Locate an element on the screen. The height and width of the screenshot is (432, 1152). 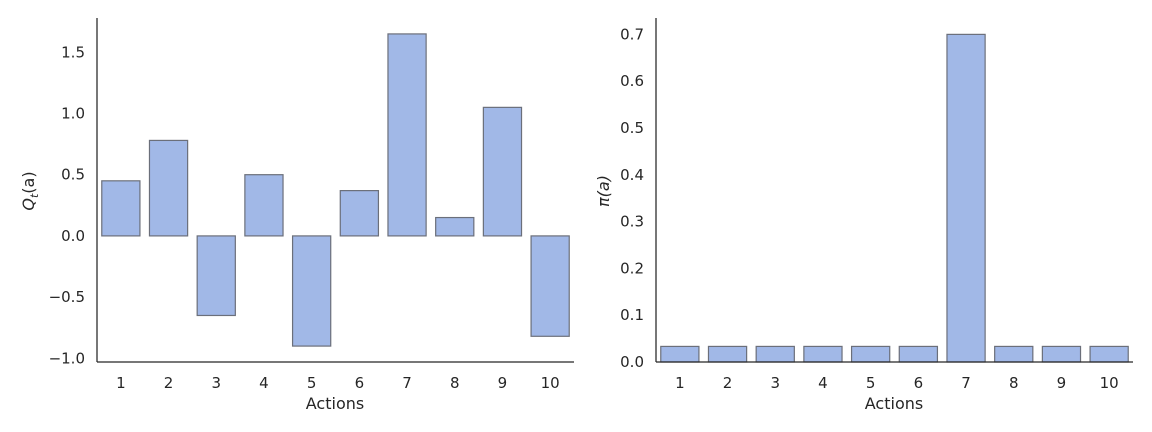
q-values-x-tick-label-2: 2 is located at coordinates (169, 383).